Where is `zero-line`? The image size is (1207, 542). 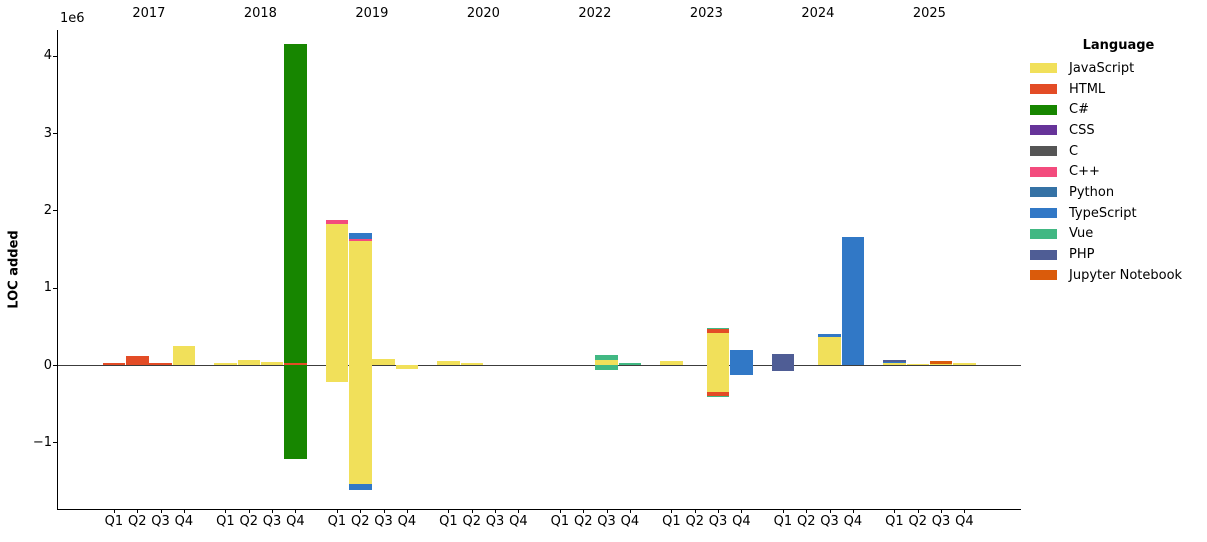
zero-line is located at coordinates (539, 365).